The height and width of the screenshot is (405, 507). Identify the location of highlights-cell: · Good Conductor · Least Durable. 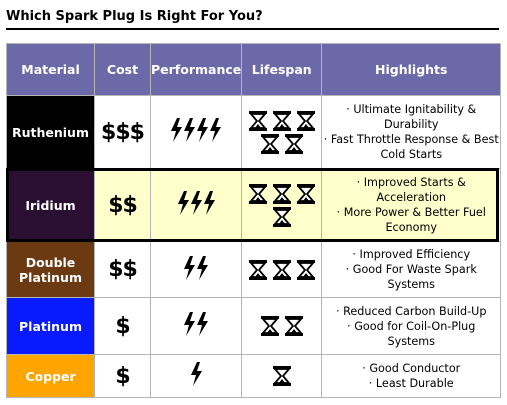
(411, 376).